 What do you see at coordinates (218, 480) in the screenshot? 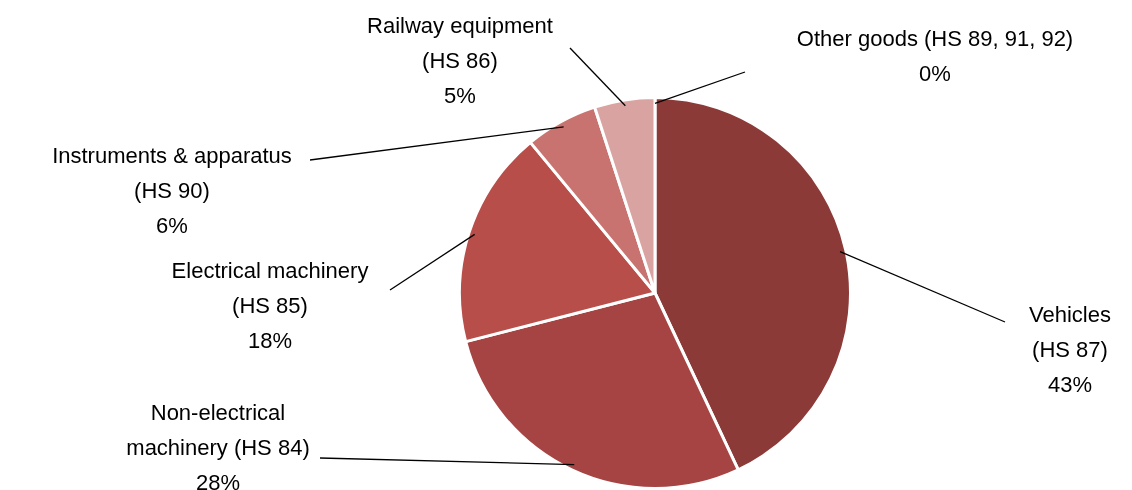
I see `data-label: 28%` at bounding box center [218, 480].